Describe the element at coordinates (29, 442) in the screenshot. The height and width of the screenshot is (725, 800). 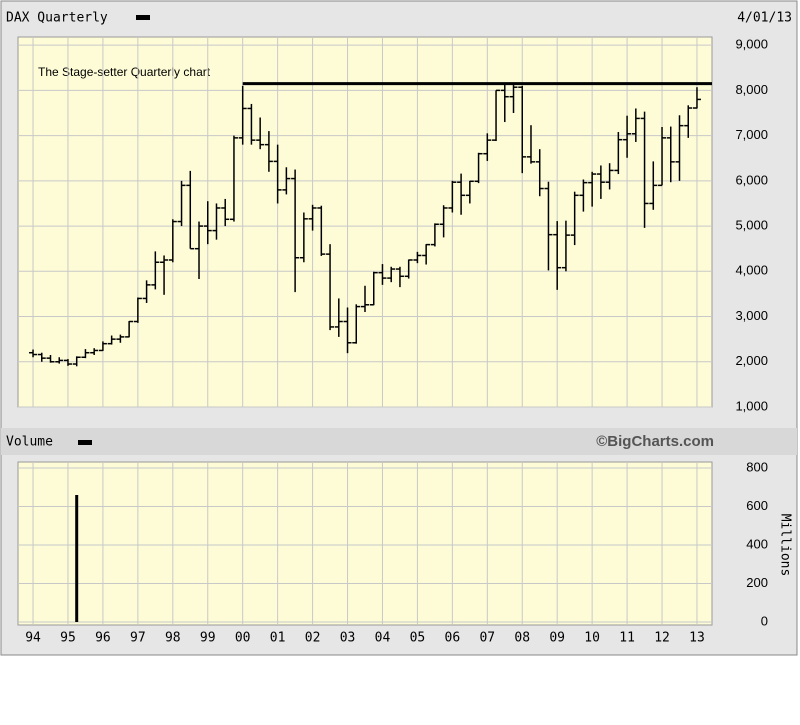
I see `volume-title: Volume` at that location.